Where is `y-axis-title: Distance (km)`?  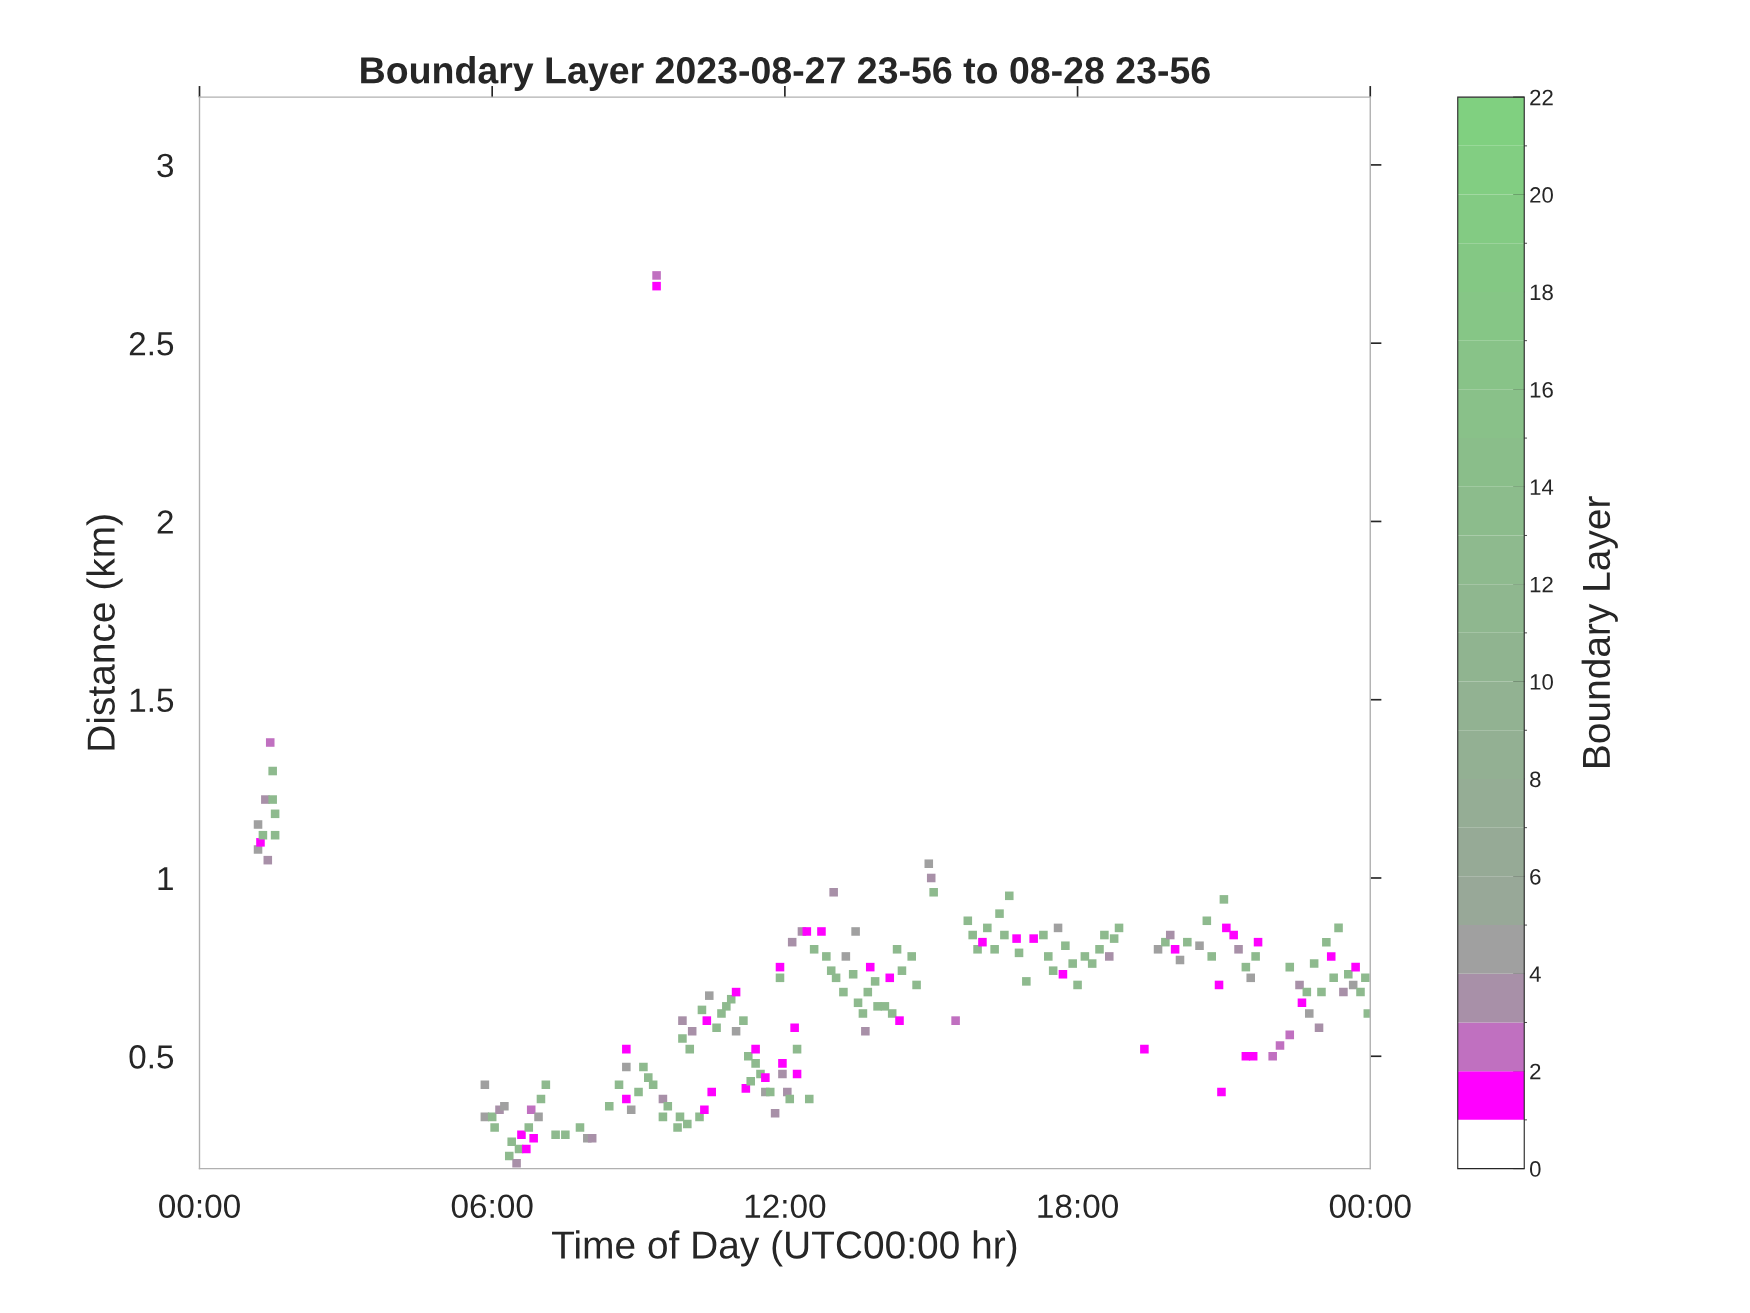
y-axis-title: Distance (km) is located at coordinates (104, 632).